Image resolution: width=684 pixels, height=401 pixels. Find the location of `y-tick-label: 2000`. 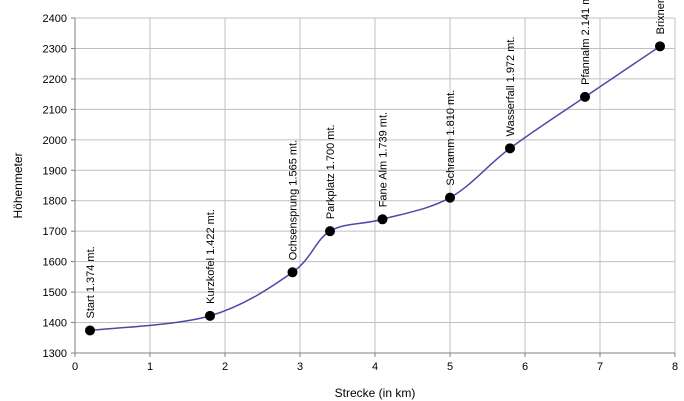

y-tick-label: 2000 is located at coordinates (55, 141).